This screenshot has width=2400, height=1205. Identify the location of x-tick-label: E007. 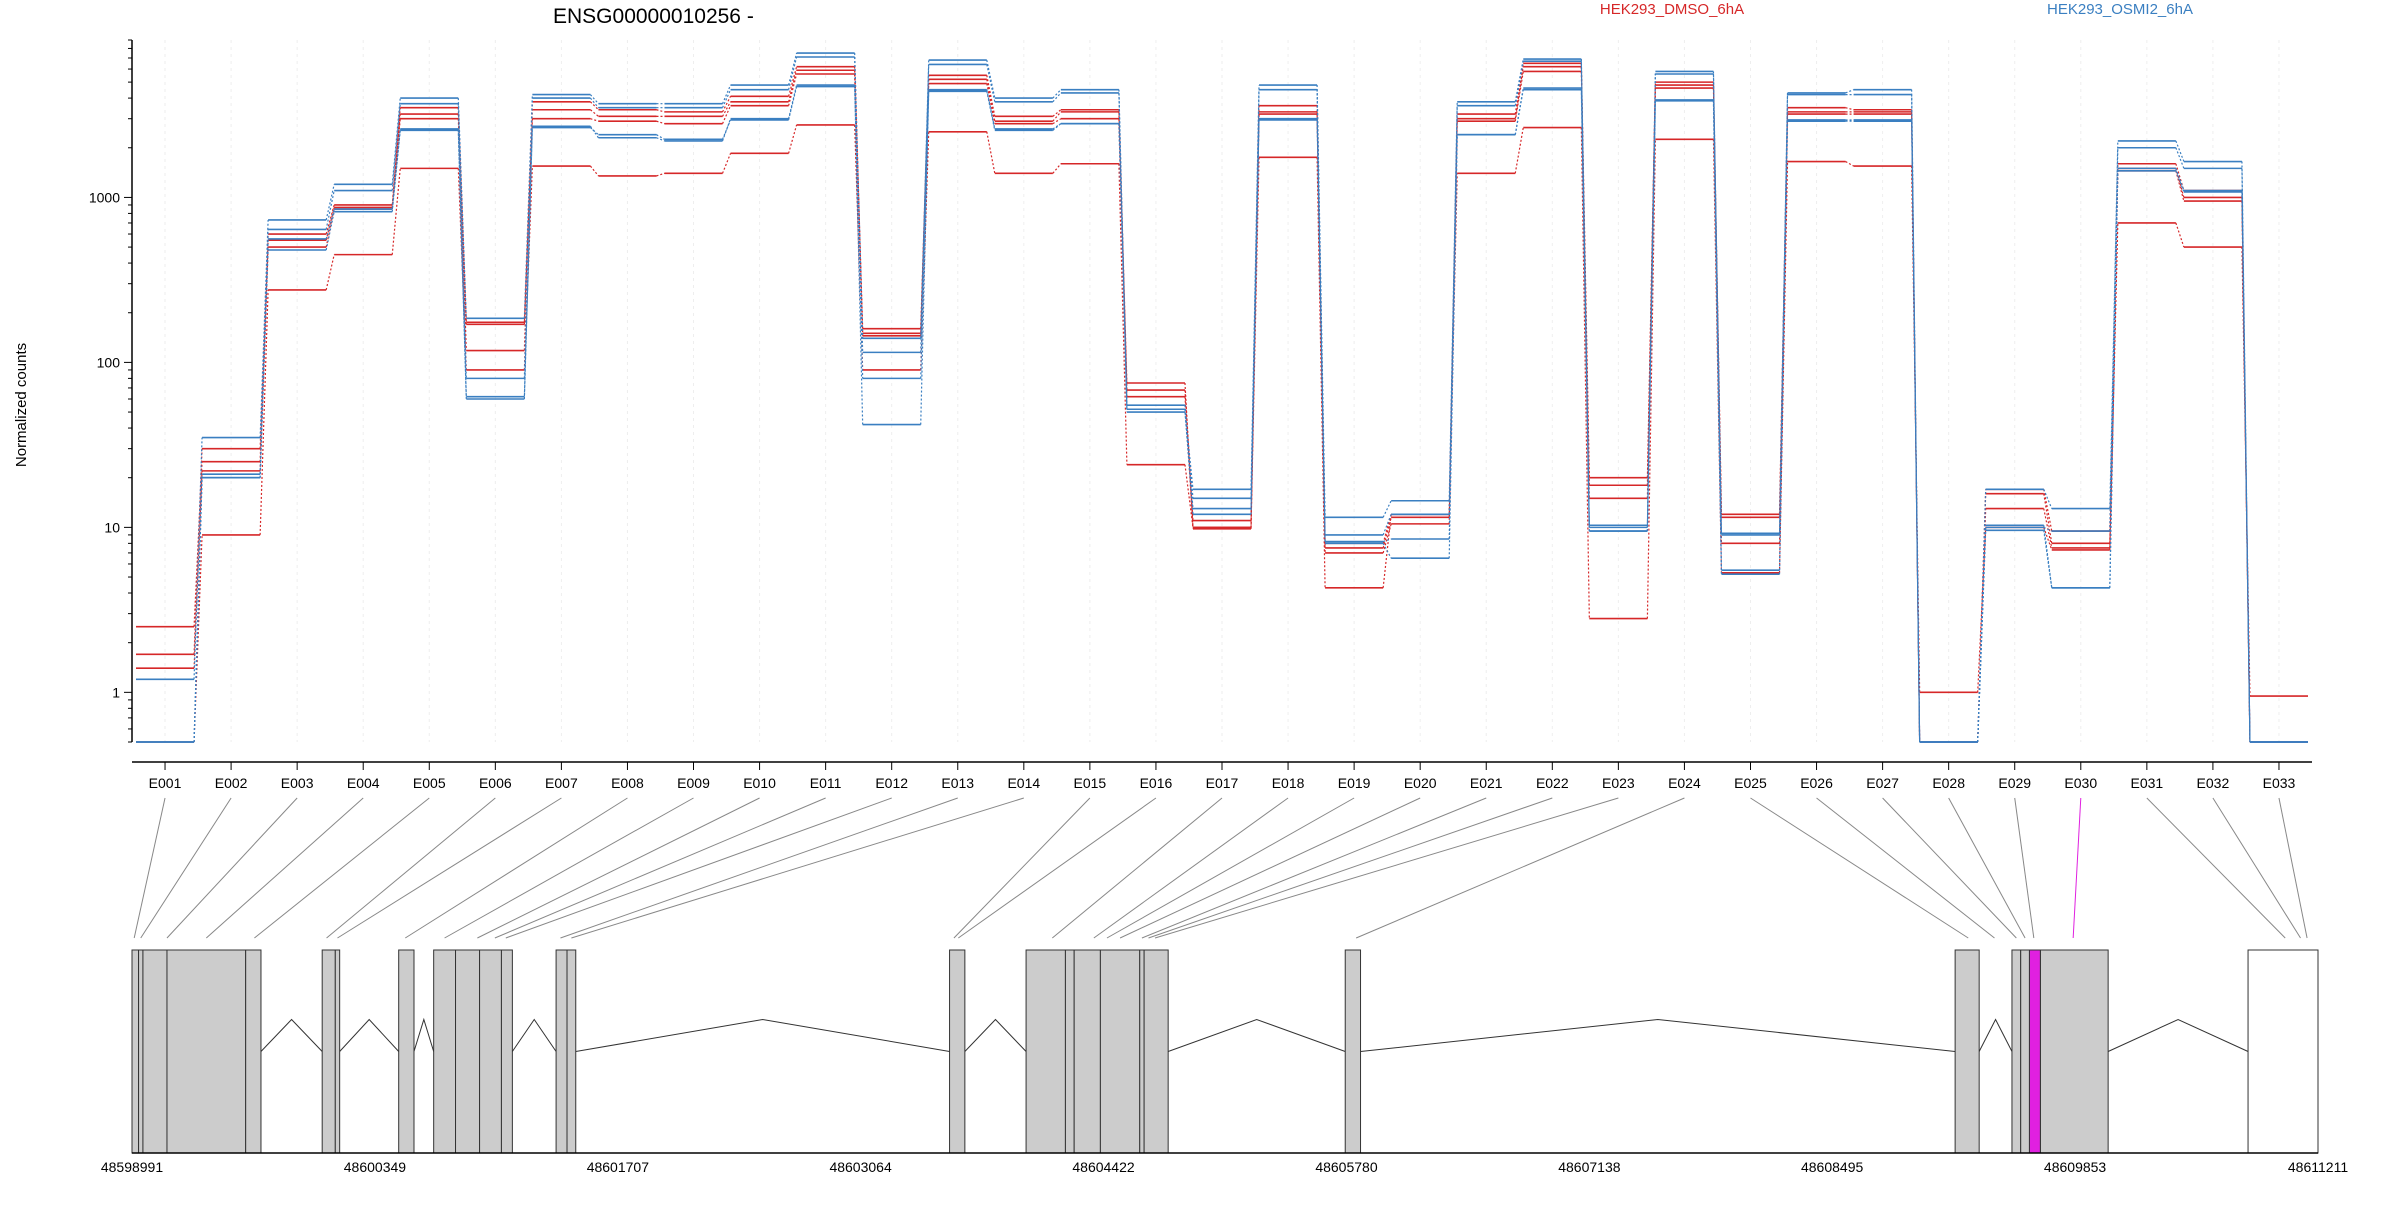
(561, 783).